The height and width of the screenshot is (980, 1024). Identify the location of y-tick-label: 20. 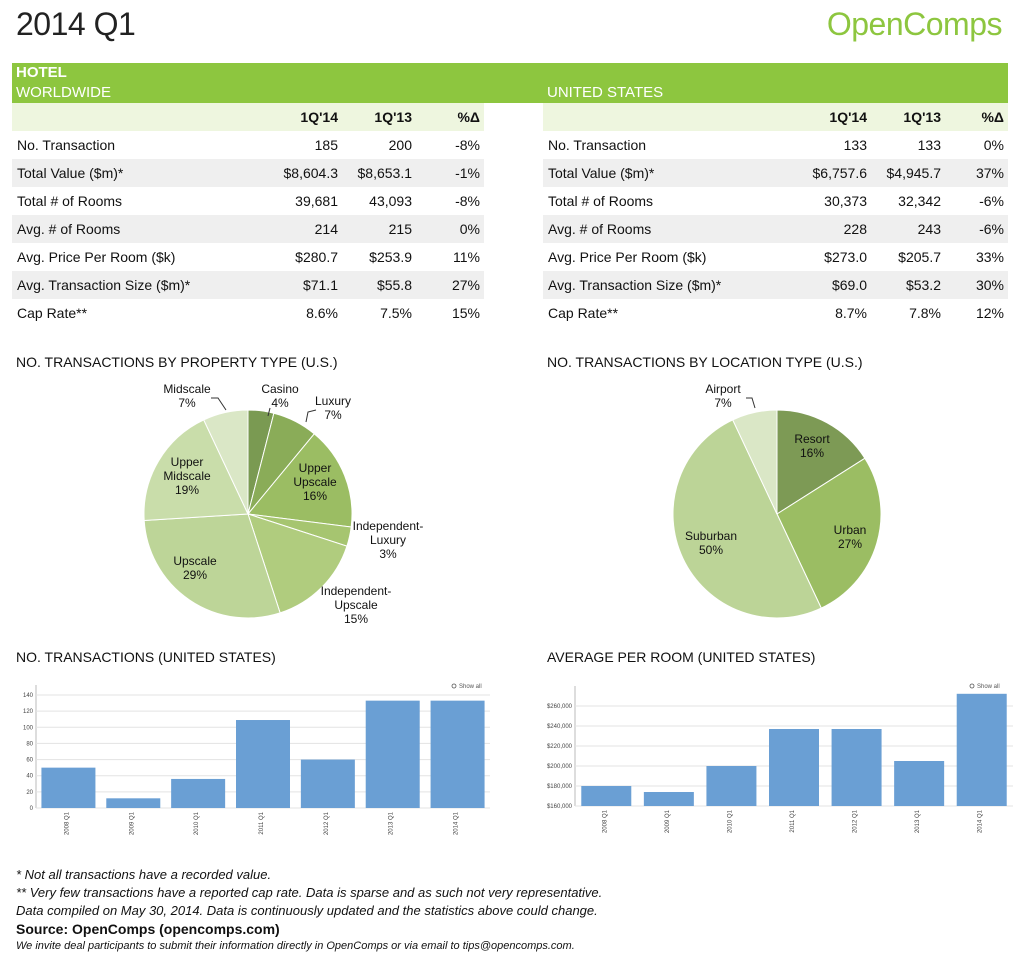
(29, 793).